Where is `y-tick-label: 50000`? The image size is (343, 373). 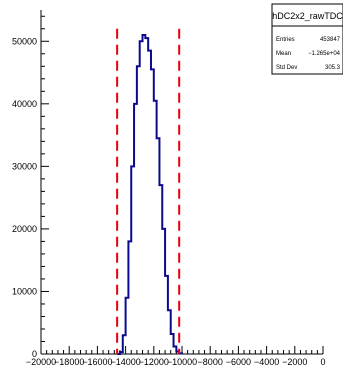 y-tick-label: 50000 is located at coordinates (24, 41).